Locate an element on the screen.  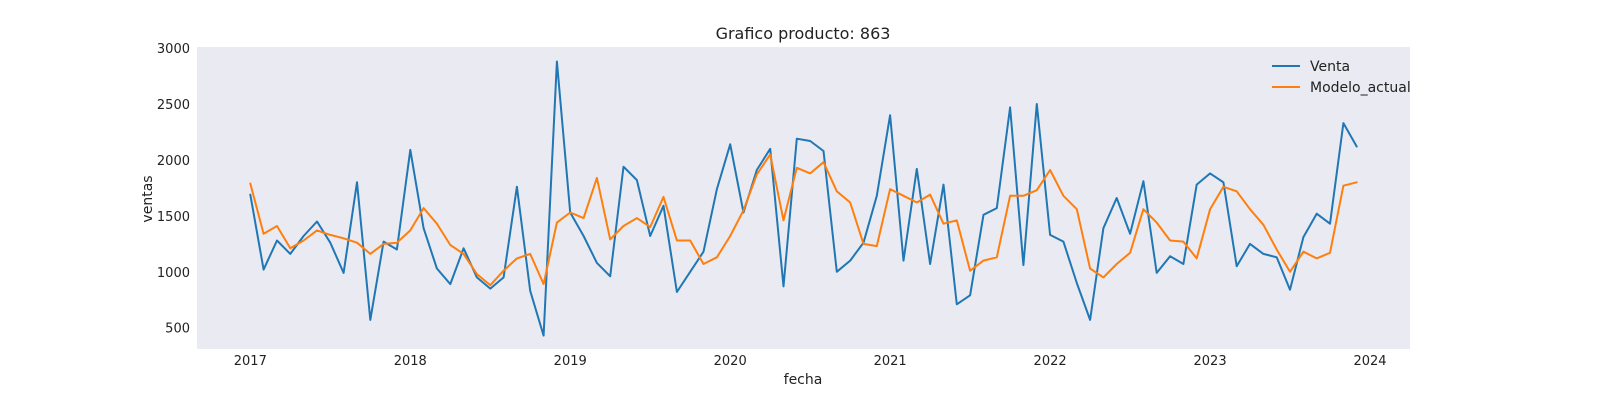
y-tick-label: 2000 is located at coordinates (173, 161).